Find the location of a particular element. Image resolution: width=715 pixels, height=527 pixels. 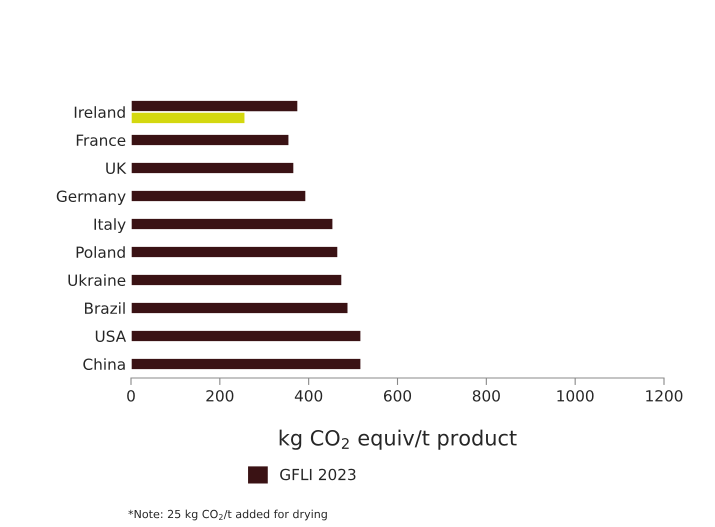

x-tick-label: 1000 is located at coordinates (575, 396).